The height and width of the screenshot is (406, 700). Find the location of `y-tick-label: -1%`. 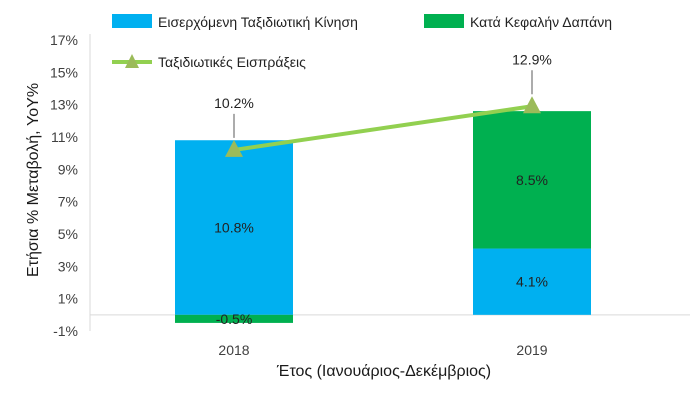

y-tick-label: -1% is located at coordinates (65, 331).